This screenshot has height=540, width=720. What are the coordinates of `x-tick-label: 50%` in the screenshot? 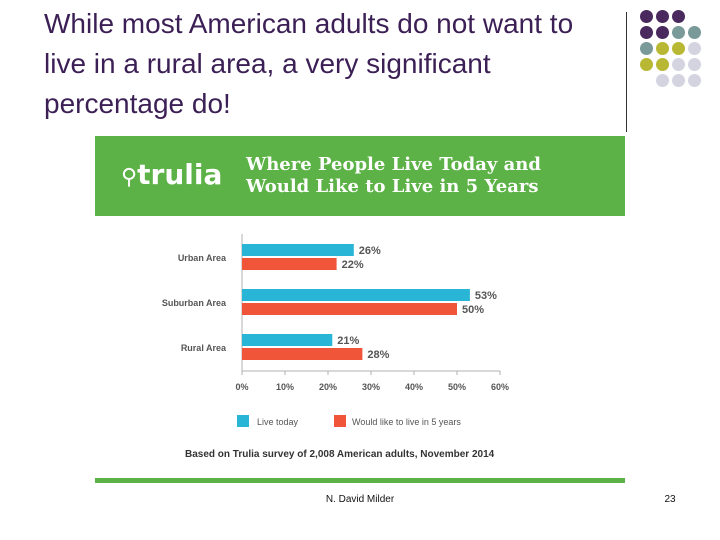 It's located at (457, 387).